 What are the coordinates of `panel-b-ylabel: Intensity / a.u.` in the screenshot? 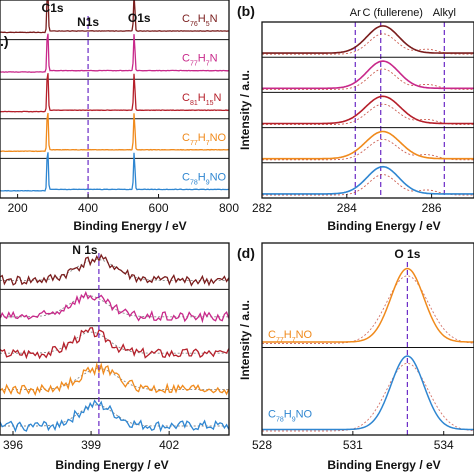 It's located at (245, 110).